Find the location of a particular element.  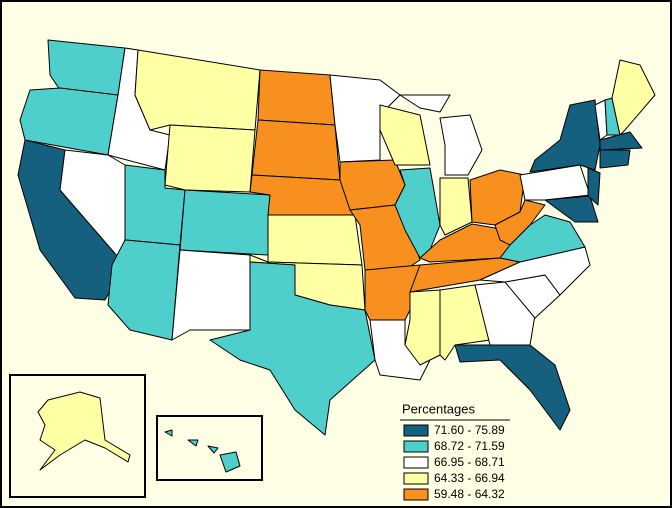

legend-label: 71.60 - 75.89 is located at coordinates (469, 430).